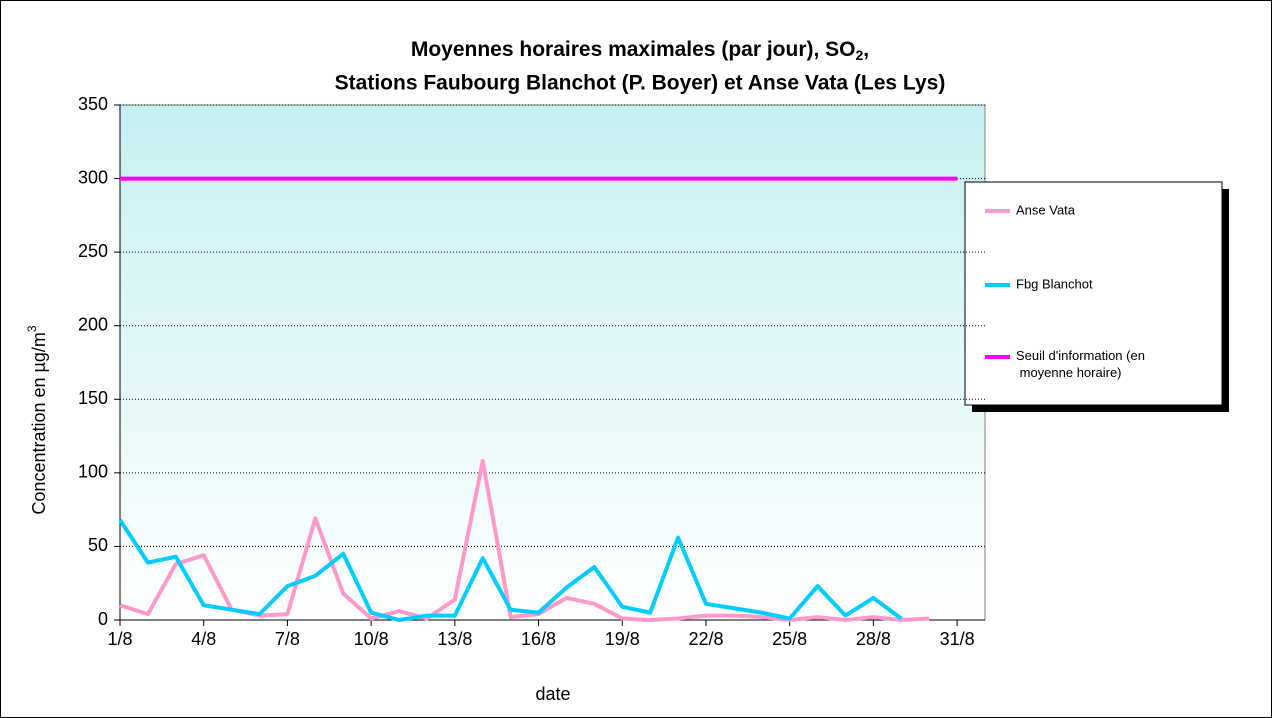  What do you see at coordinates (552, 694) in the screenshot?
I see `x-axis-label: date` at bounding box center [552, 694].